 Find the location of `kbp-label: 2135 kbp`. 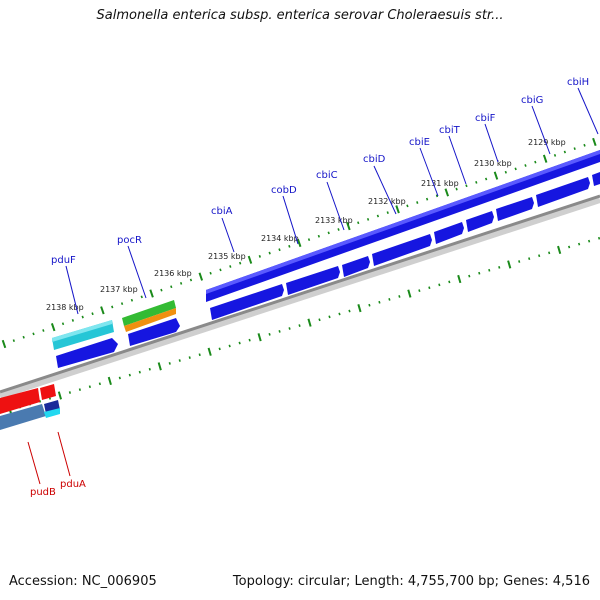

kbp-label: 2135 kbp is located at coordinates (227, 256).